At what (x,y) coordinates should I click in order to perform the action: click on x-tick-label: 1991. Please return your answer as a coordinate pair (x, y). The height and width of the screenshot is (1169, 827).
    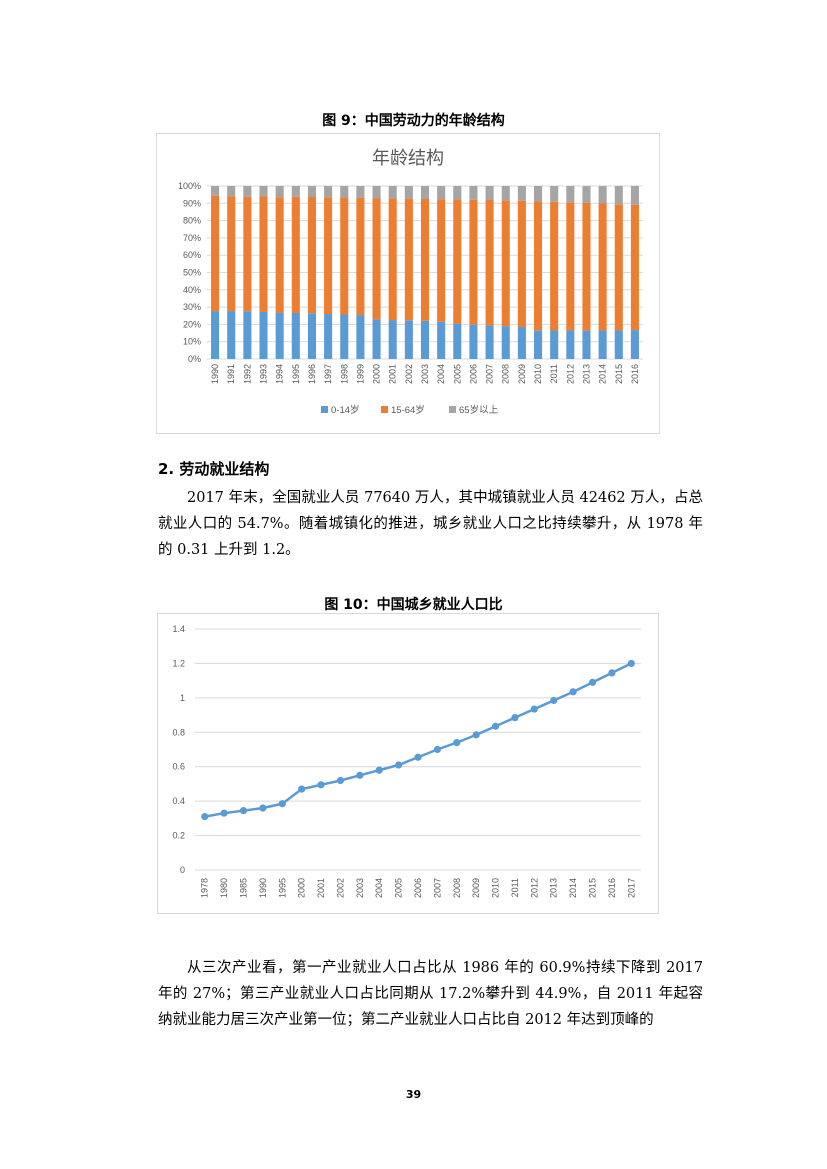
    Looking at the image, I should click on (231, 374).